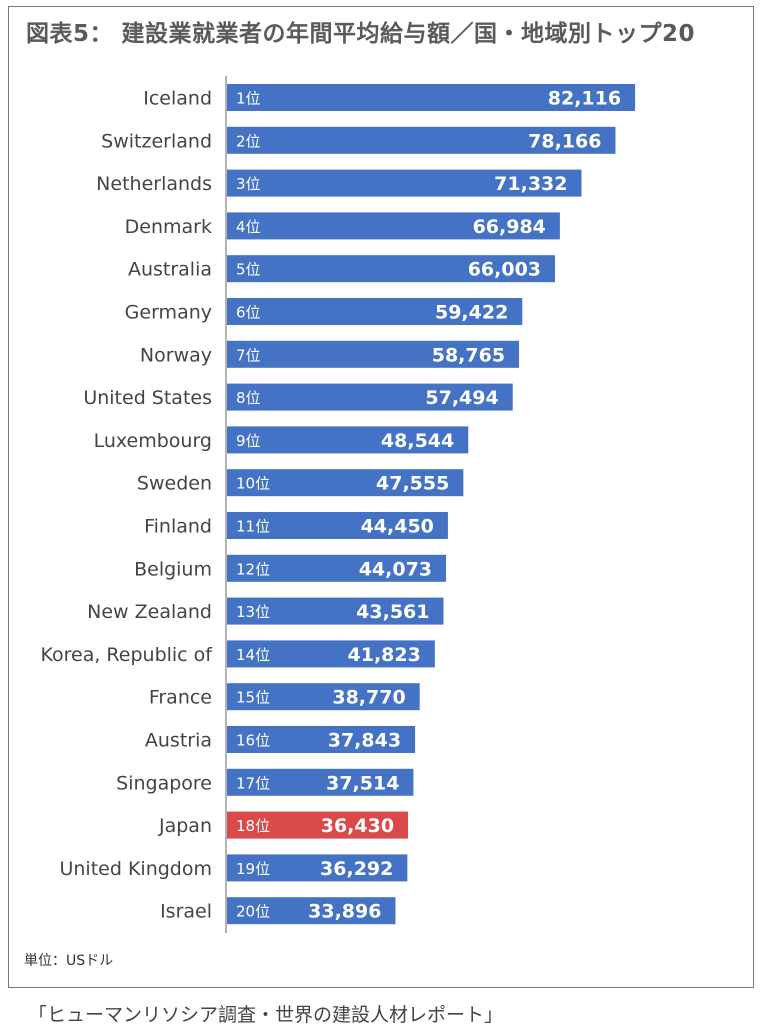 This screenshot has height=1032, width=764. What do you see at coordinates (431, 97) in the screenshot?
I see `bar-iceland` at bounding box center [431, 97].